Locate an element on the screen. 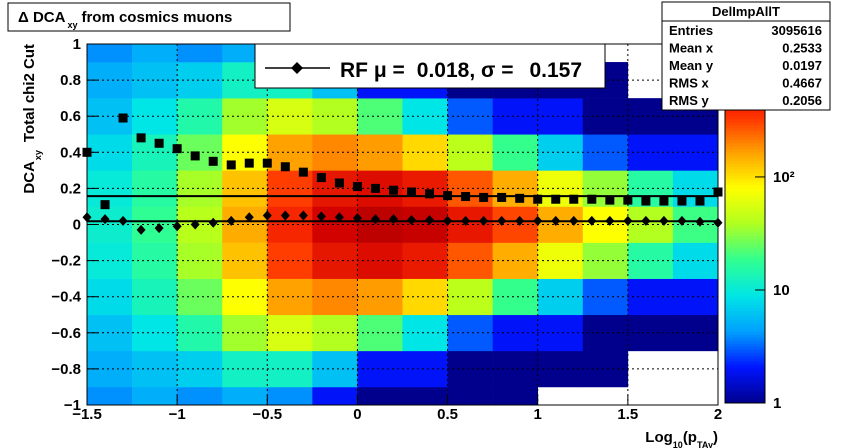  x-label-sub: TAy is located at coordinates (705, 444).